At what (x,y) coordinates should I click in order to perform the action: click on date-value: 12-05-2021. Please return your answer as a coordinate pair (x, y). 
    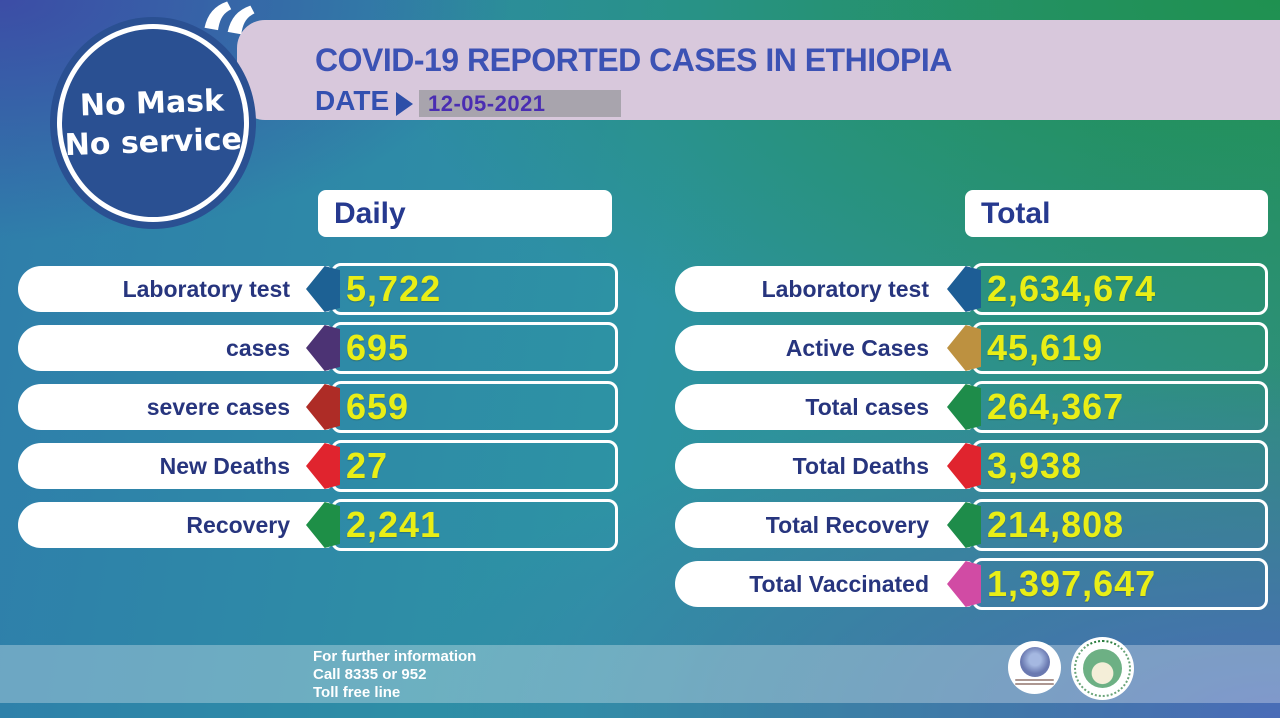
    Looking at the image, I should click on (487, 103).